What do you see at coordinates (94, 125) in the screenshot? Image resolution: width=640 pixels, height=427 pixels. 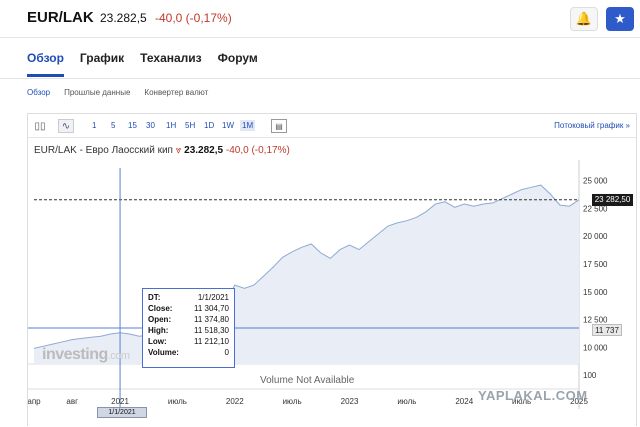 I see `timeframe-1: 1` at bounding box center [94, 125].